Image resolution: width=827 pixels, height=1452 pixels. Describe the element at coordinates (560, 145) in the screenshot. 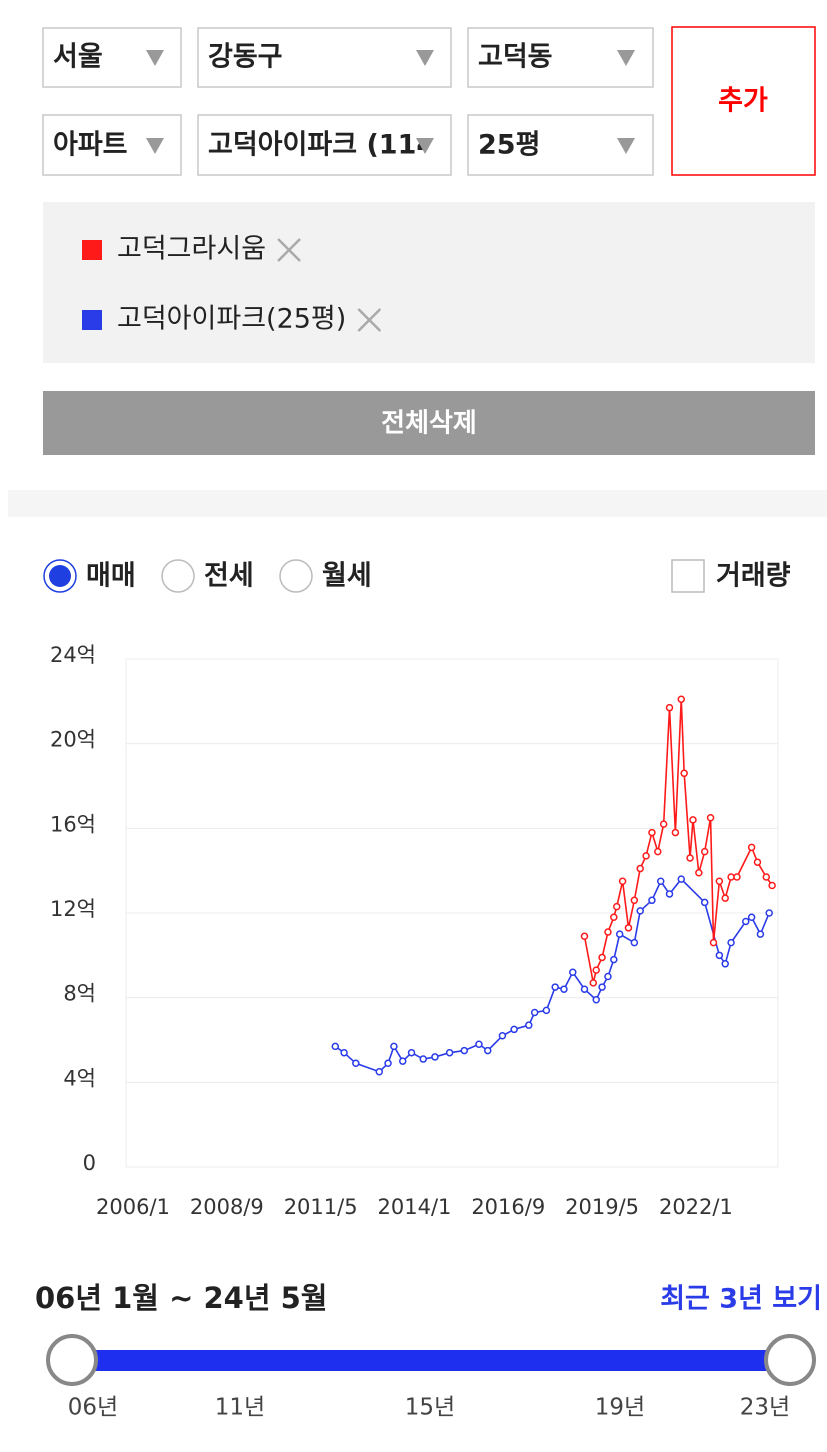

I see `size-select: 25평` at that location.